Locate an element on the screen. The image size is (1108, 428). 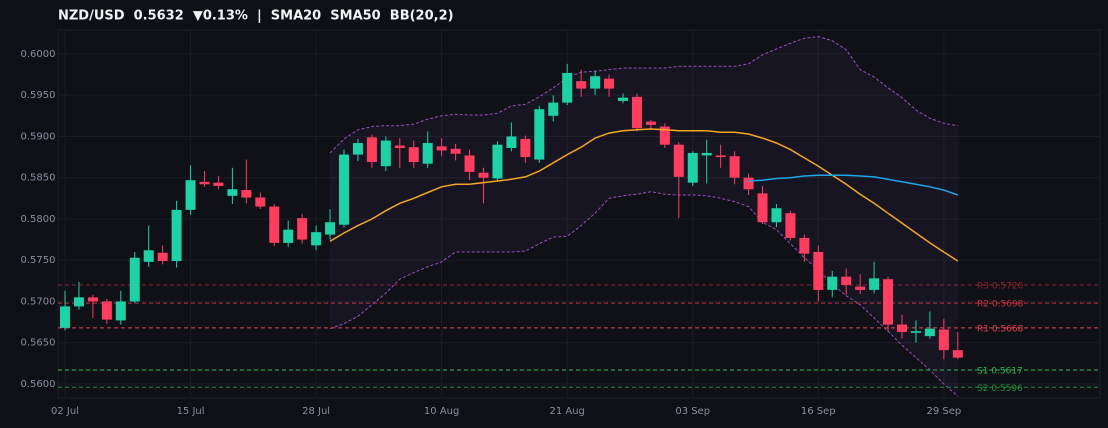
y-tick-label: 0.6000 is located at coordinates (38, 54).